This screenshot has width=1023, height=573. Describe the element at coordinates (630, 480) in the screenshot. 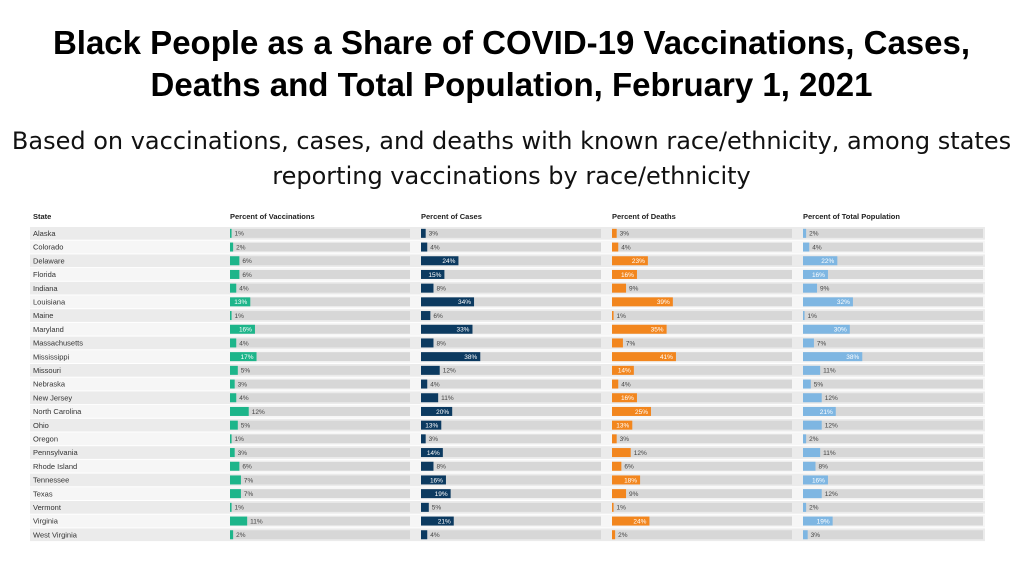

I see `data-label: 18%` at that location.